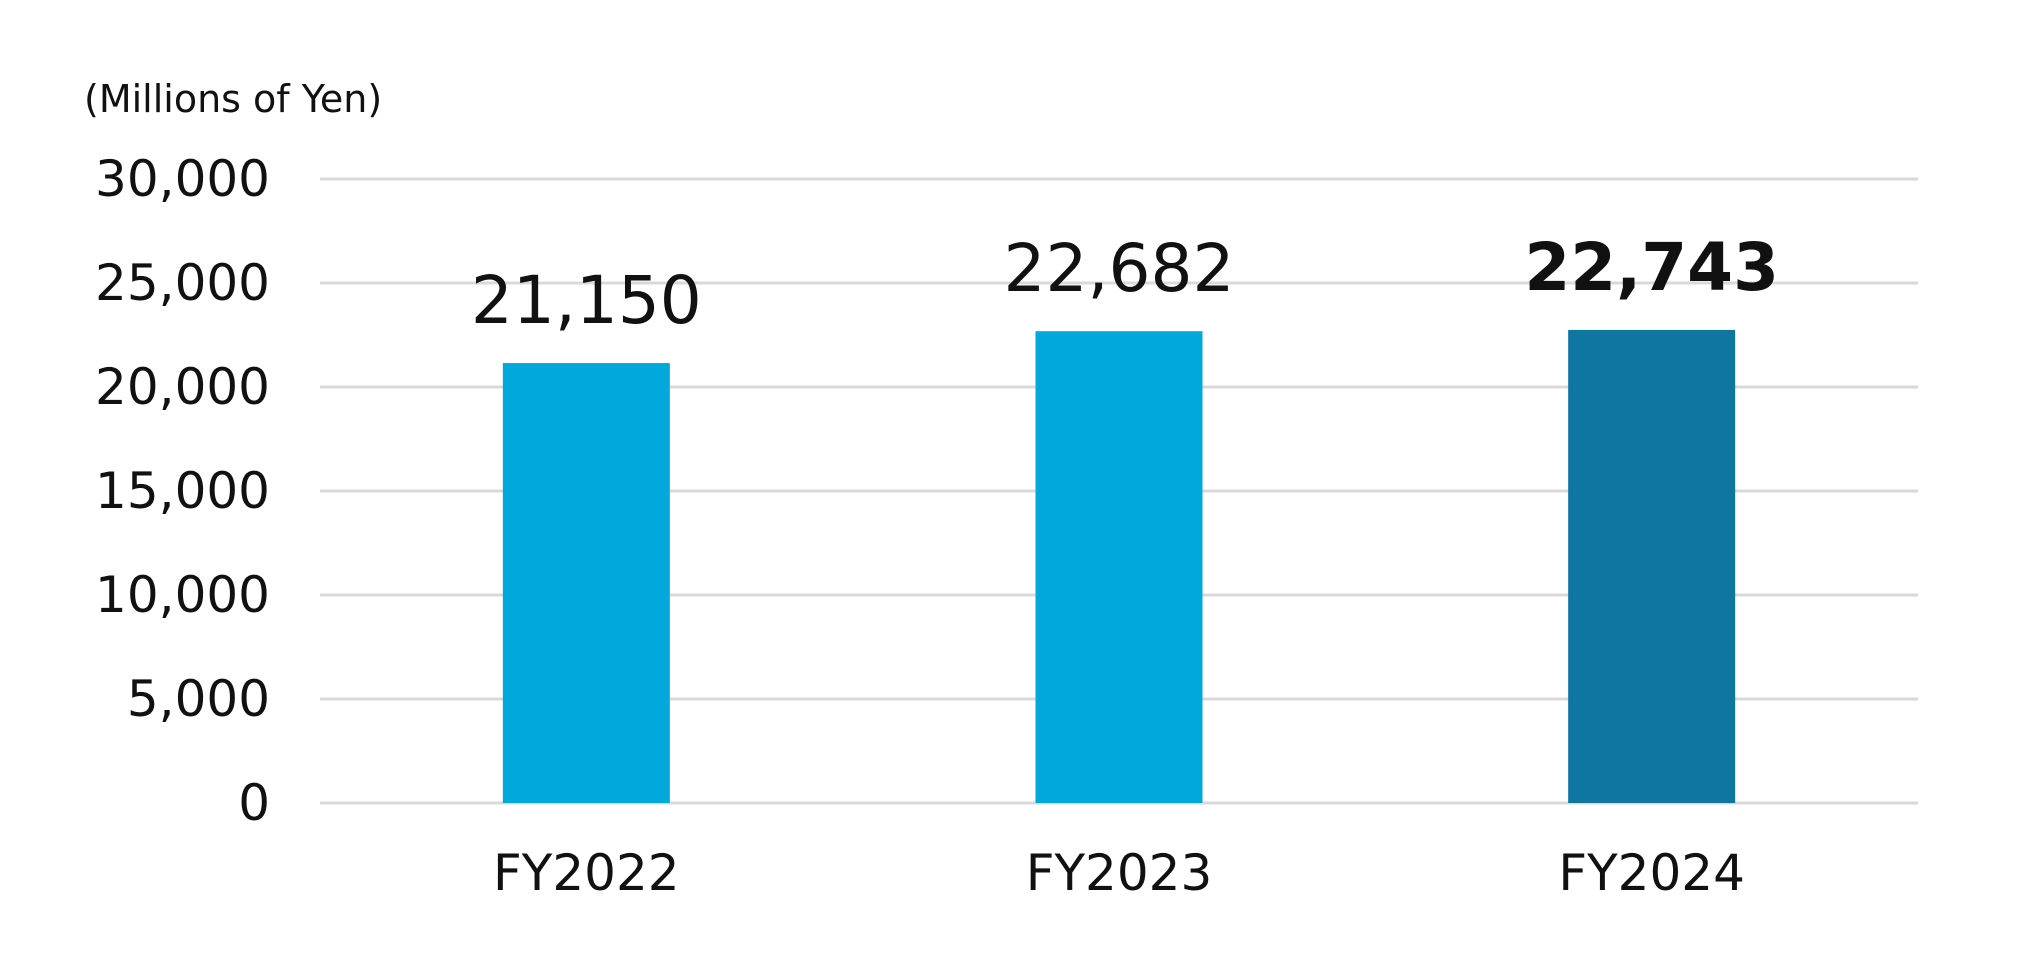  Describe the element at coordinates (198, 699) in the screenshot. I see `y-tick-label: 5,000` at that location.